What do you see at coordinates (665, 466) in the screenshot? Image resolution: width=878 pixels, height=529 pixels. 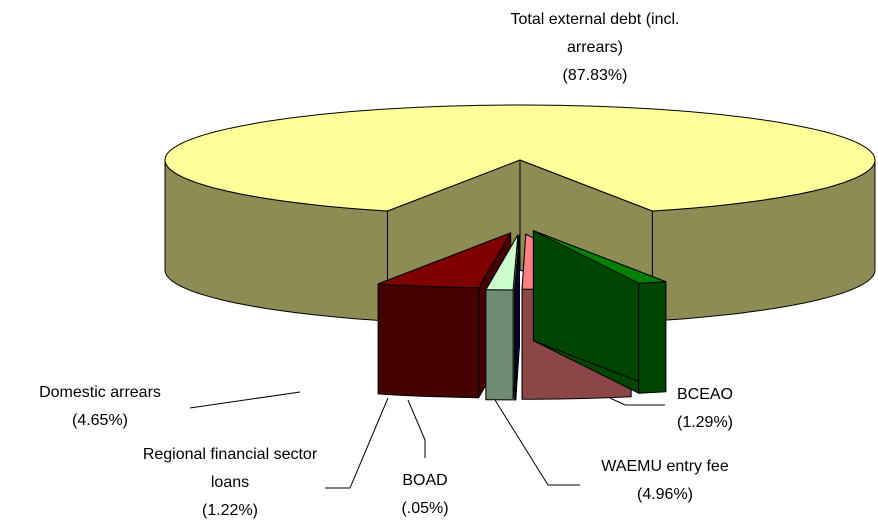 I see `label-name: WAEMU entry fee` at bounding box center [665, 466].